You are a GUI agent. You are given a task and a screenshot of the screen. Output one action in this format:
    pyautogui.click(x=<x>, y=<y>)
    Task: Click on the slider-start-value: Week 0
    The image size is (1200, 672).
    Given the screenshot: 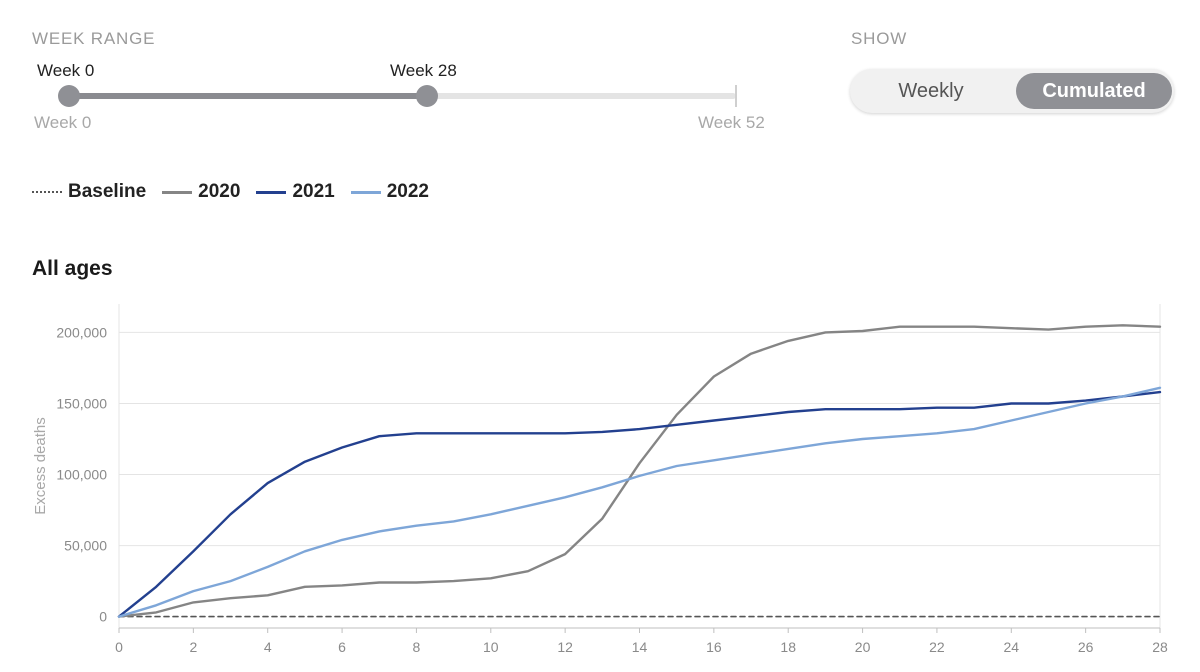 What is the action you would take?
    pyautogui.click(x=66, y=70)
    